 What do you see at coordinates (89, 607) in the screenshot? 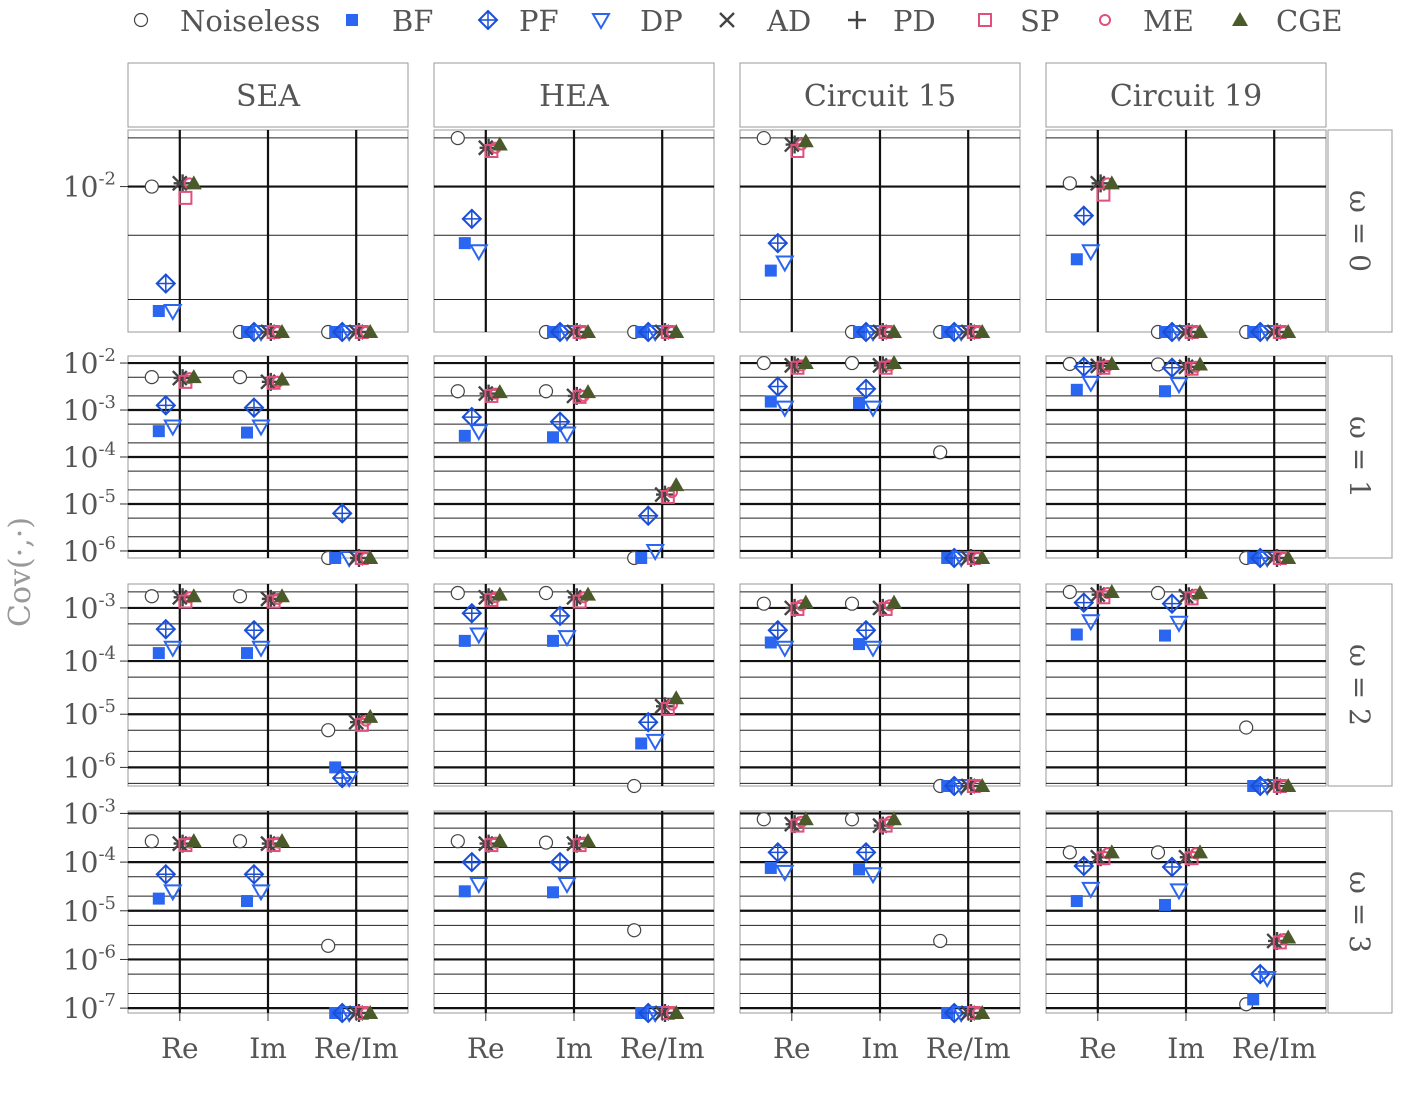
I see `svg-text: 10⁻³` at bounding box center [89, 607].